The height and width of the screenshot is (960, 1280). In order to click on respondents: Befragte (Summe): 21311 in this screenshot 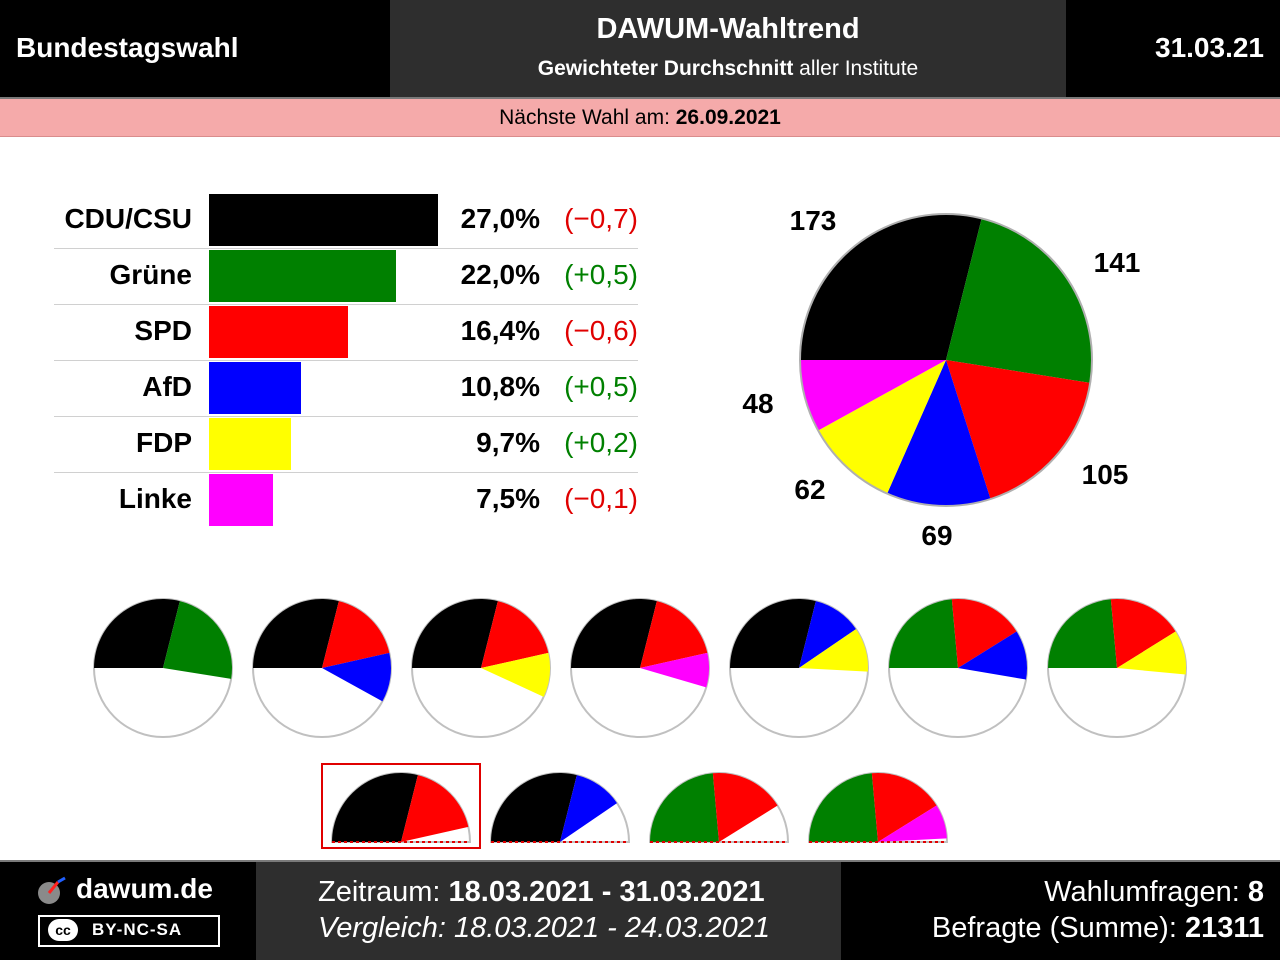, I will do `click(1098, 928)`.